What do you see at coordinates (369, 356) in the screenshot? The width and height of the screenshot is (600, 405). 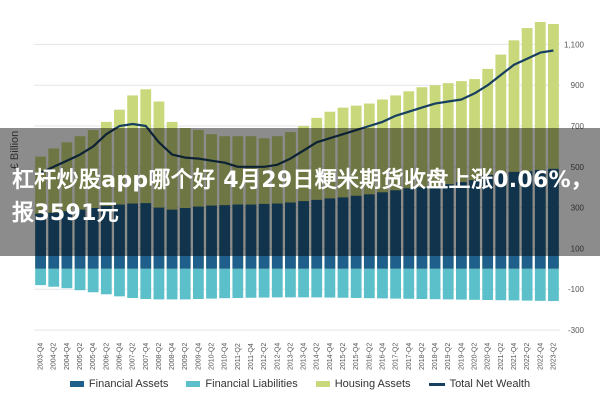 I see `x-tick-label: 2016-Q2` at bounding box center [369, 356].